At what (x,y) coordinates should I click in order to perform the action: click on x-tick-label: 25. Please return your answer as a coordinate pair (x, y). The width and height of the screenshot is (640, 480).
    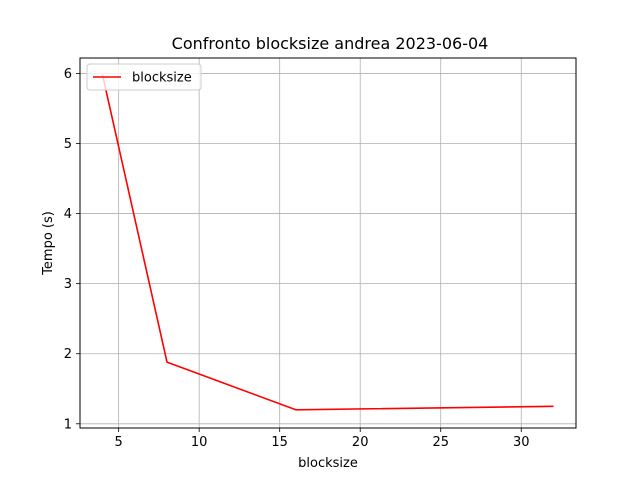
    Looking at the image, I should click on (440, 442).